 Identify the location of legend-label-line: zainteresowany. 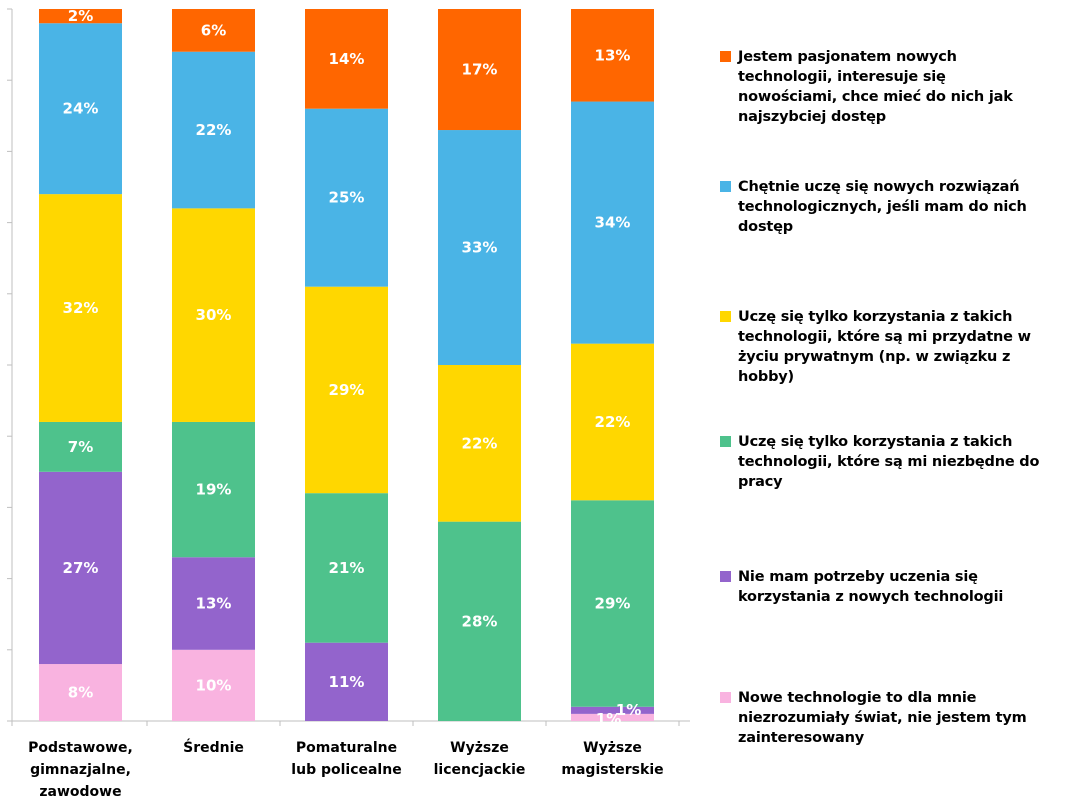
(801, 738).